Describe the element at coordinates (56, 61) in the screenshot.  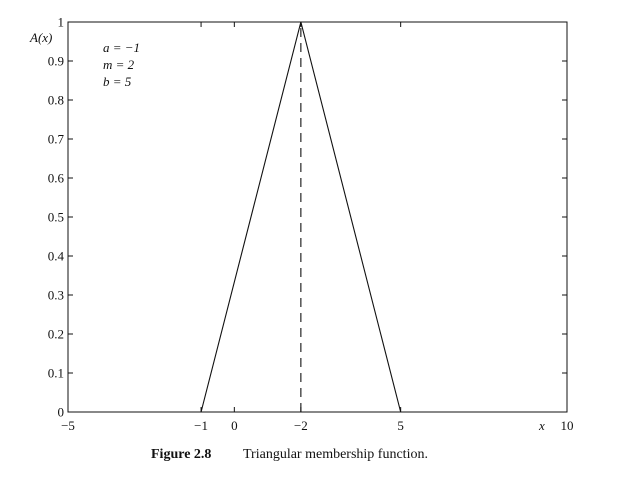
I see `y-tick-label: 0.9` at that location.